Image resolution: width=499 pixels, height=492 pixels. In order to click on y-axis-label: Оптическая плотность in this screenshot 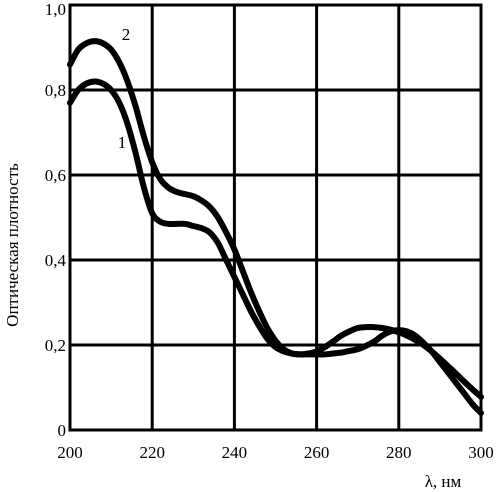, I will do `click(12, 245)`.